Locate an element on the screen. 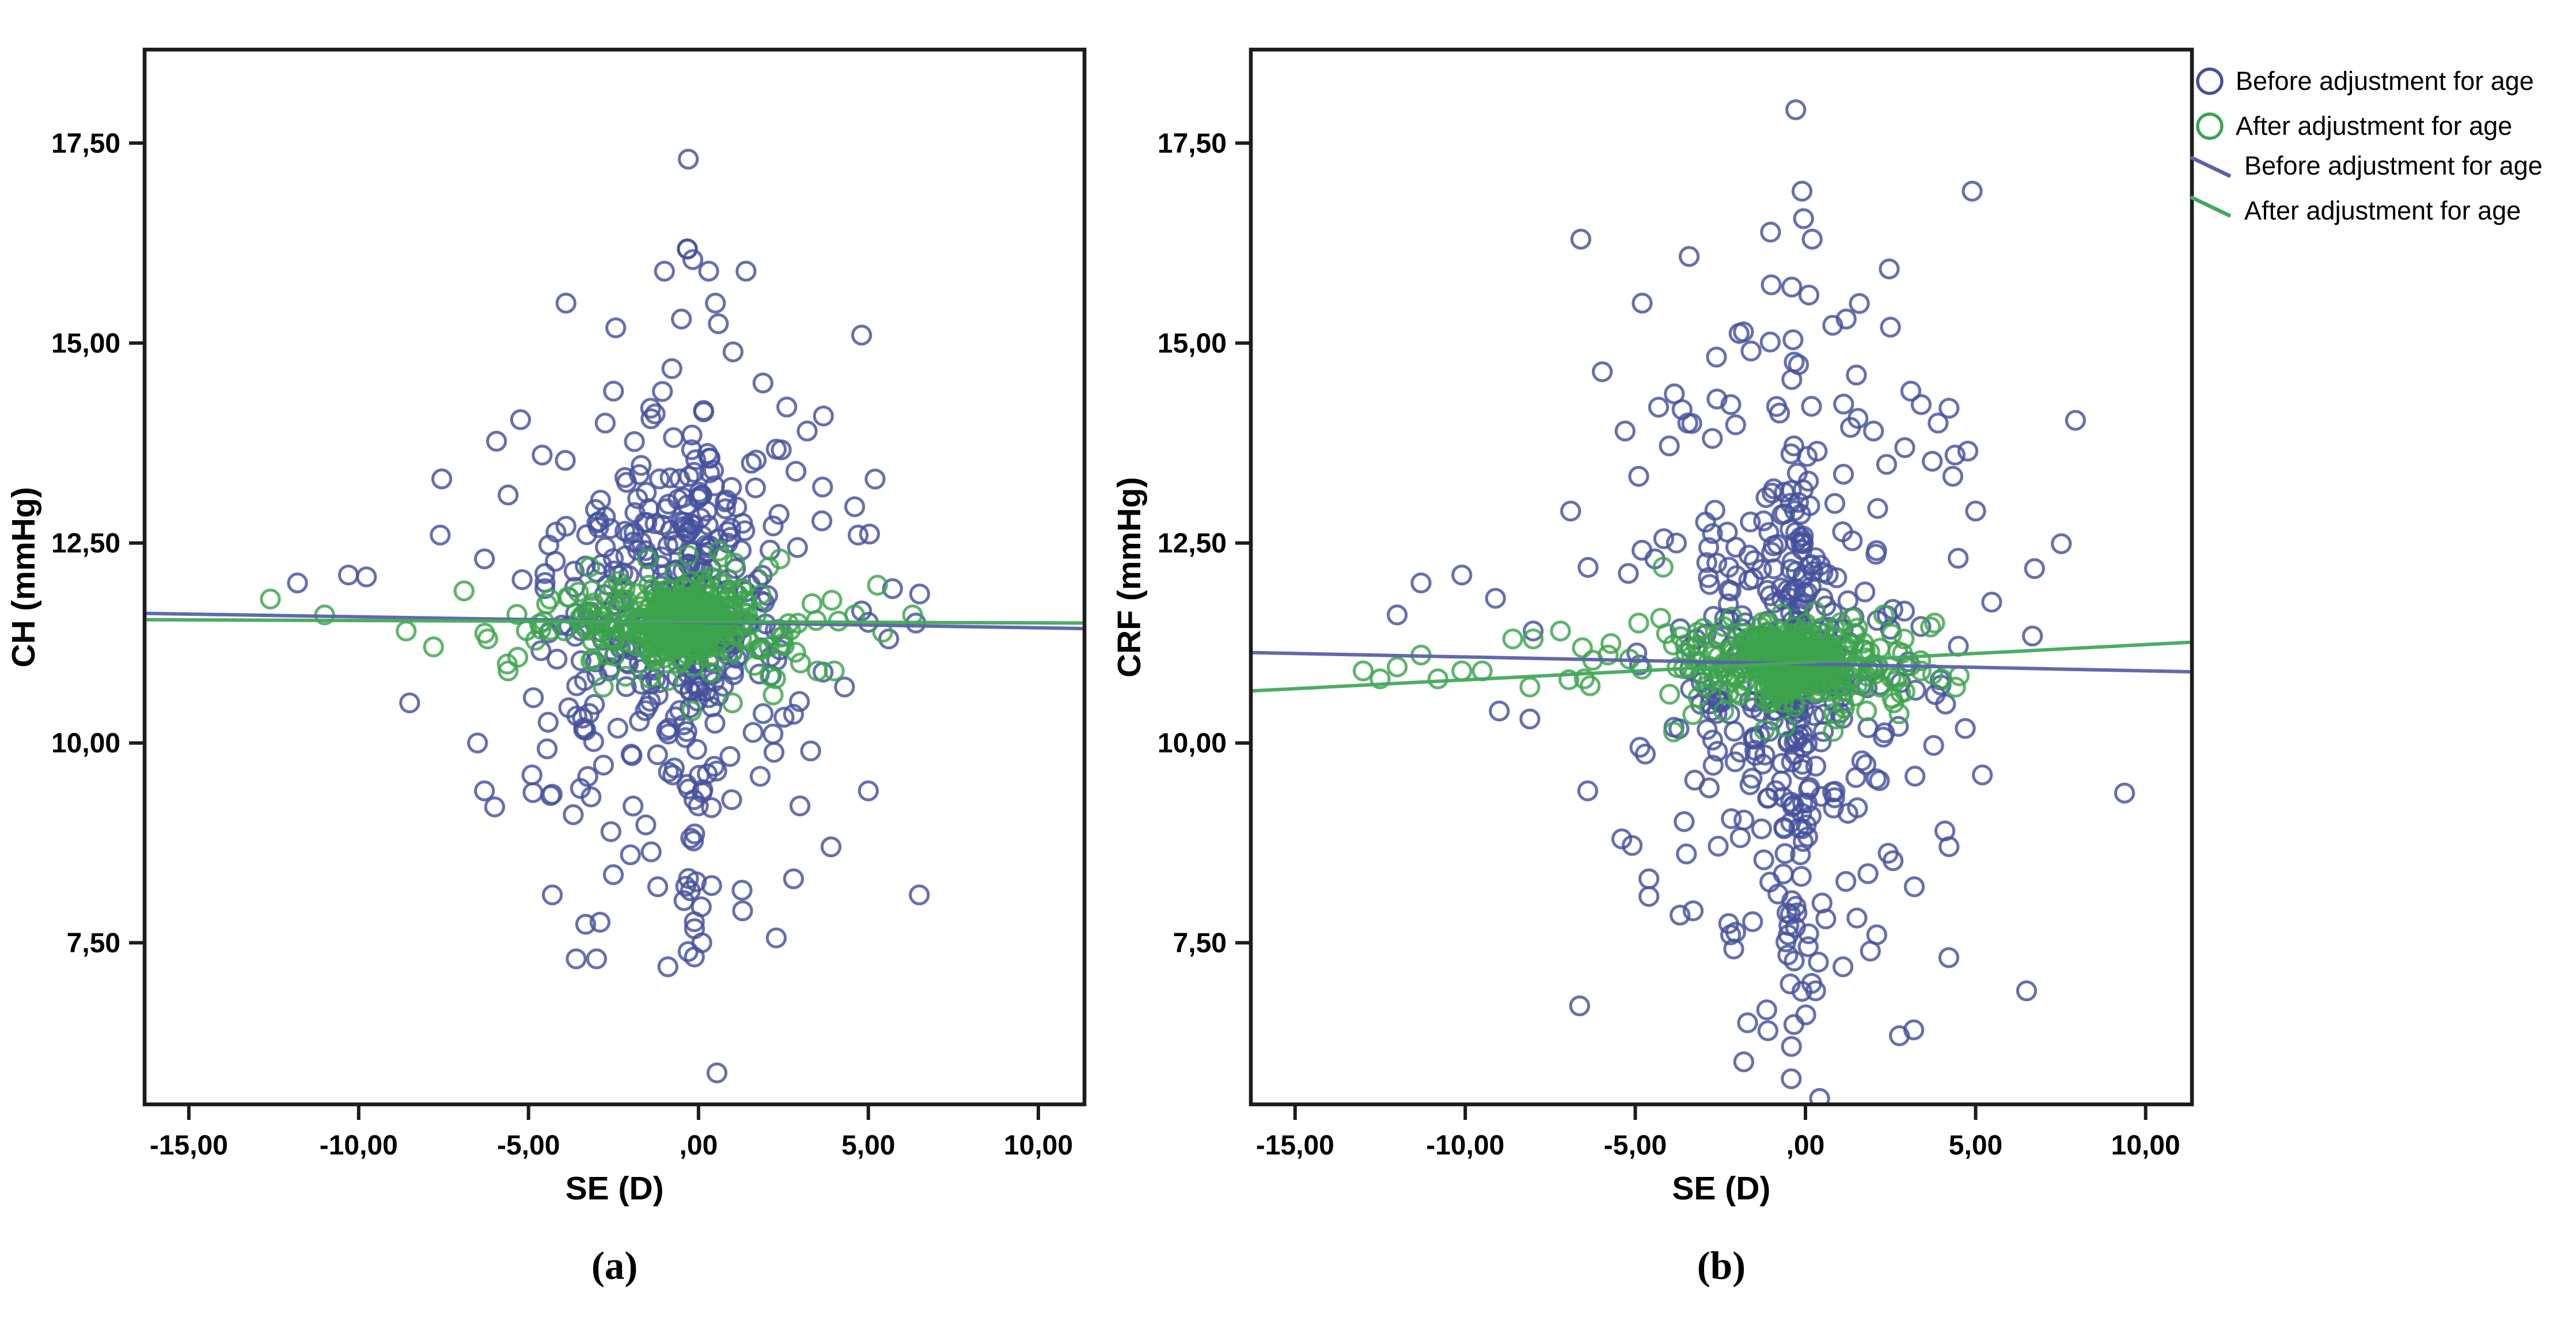  legend-before-line-icon is located at coordinates (2211, 167).